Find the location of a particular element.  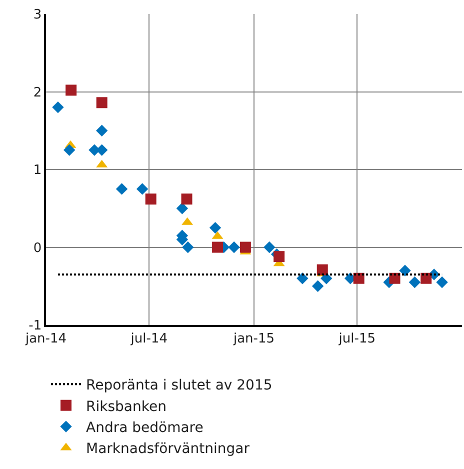

y-tick-label: -1 is located at coordinates (35, 326).